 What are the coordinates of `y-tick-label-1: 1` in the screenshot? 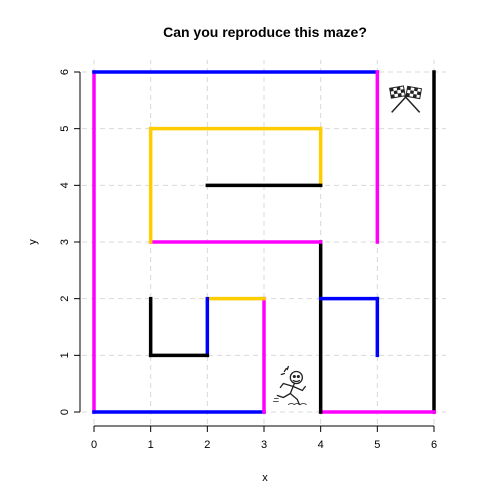 It's located at (65, 355).